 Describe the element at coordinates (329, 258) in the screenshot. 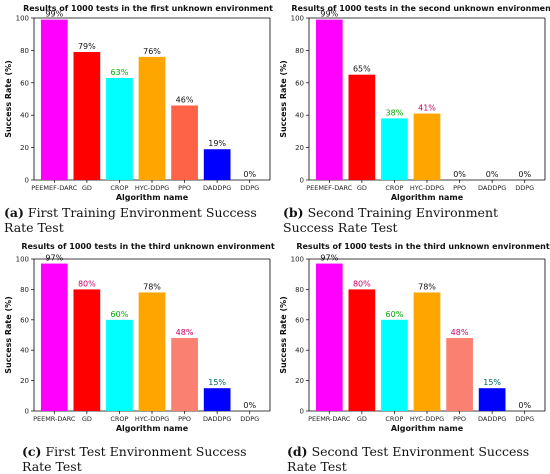

I see `data-label: 97%` at that location.